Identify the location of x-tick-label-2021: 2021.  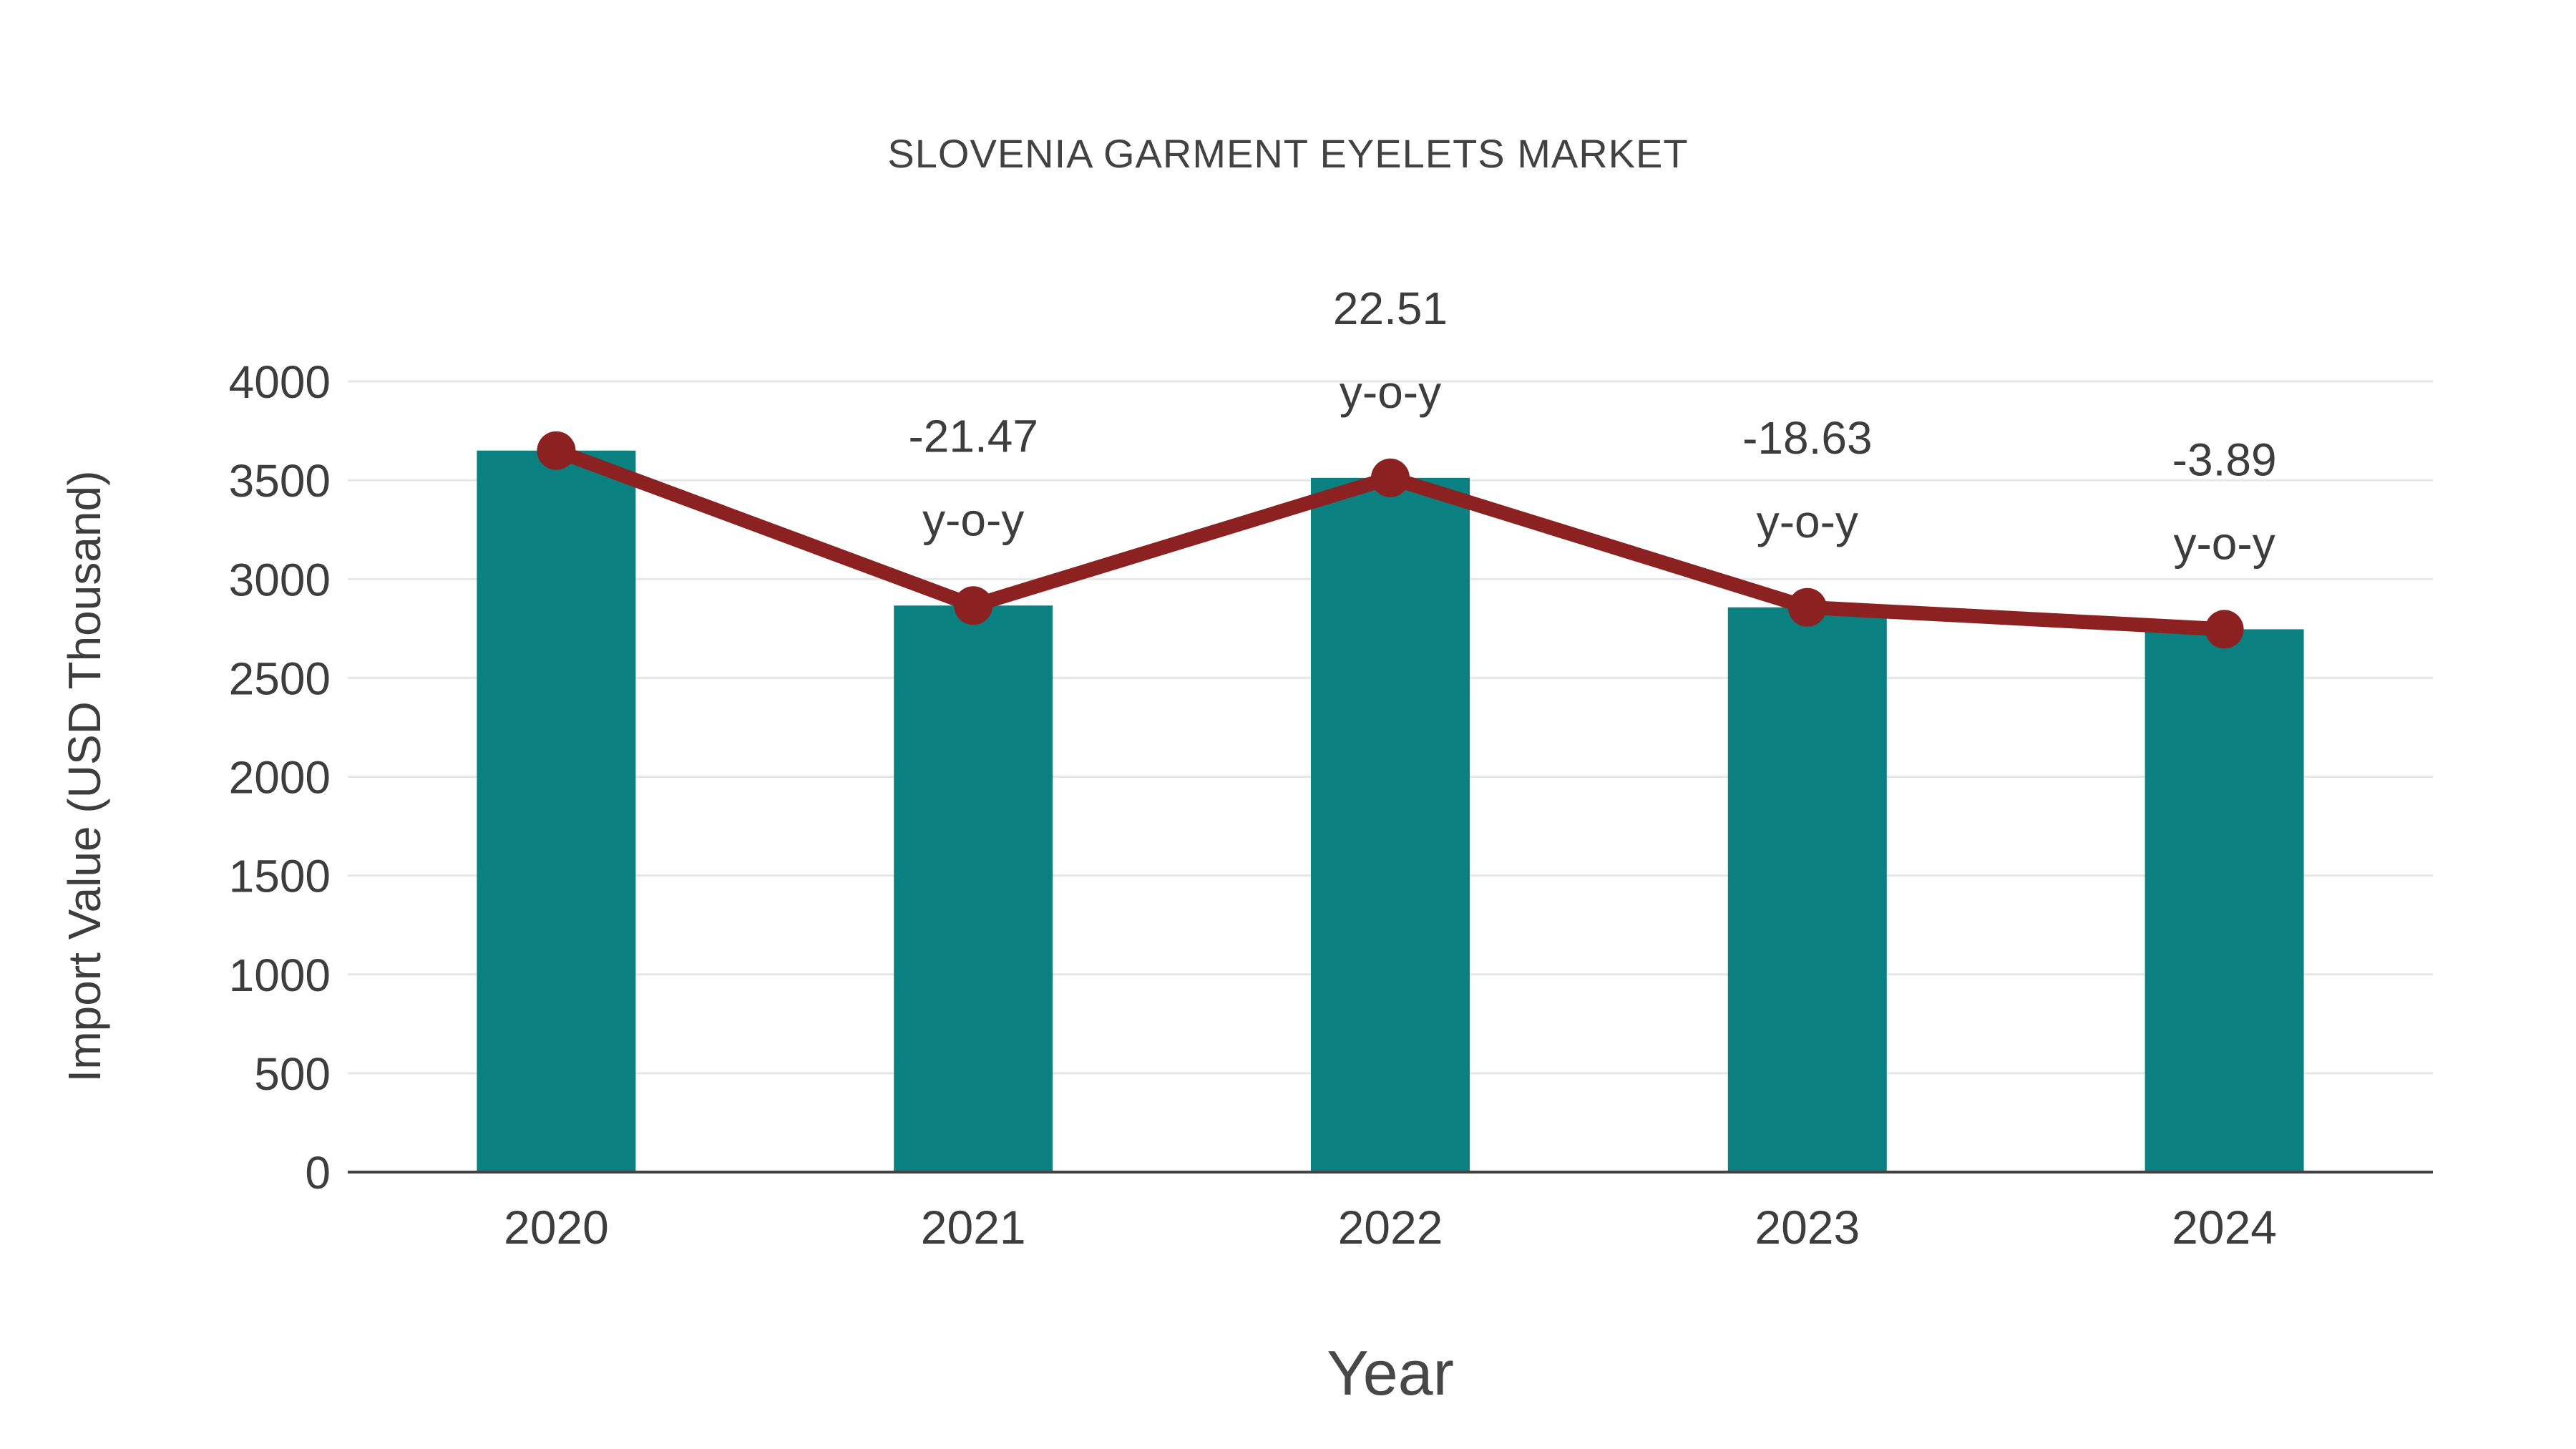
(973, 1227).